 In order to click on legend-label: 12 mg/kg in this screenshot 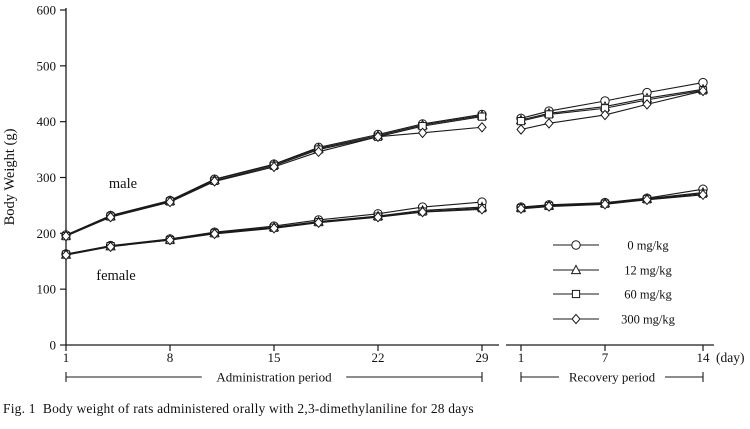, I will do `click(648, 271)`.